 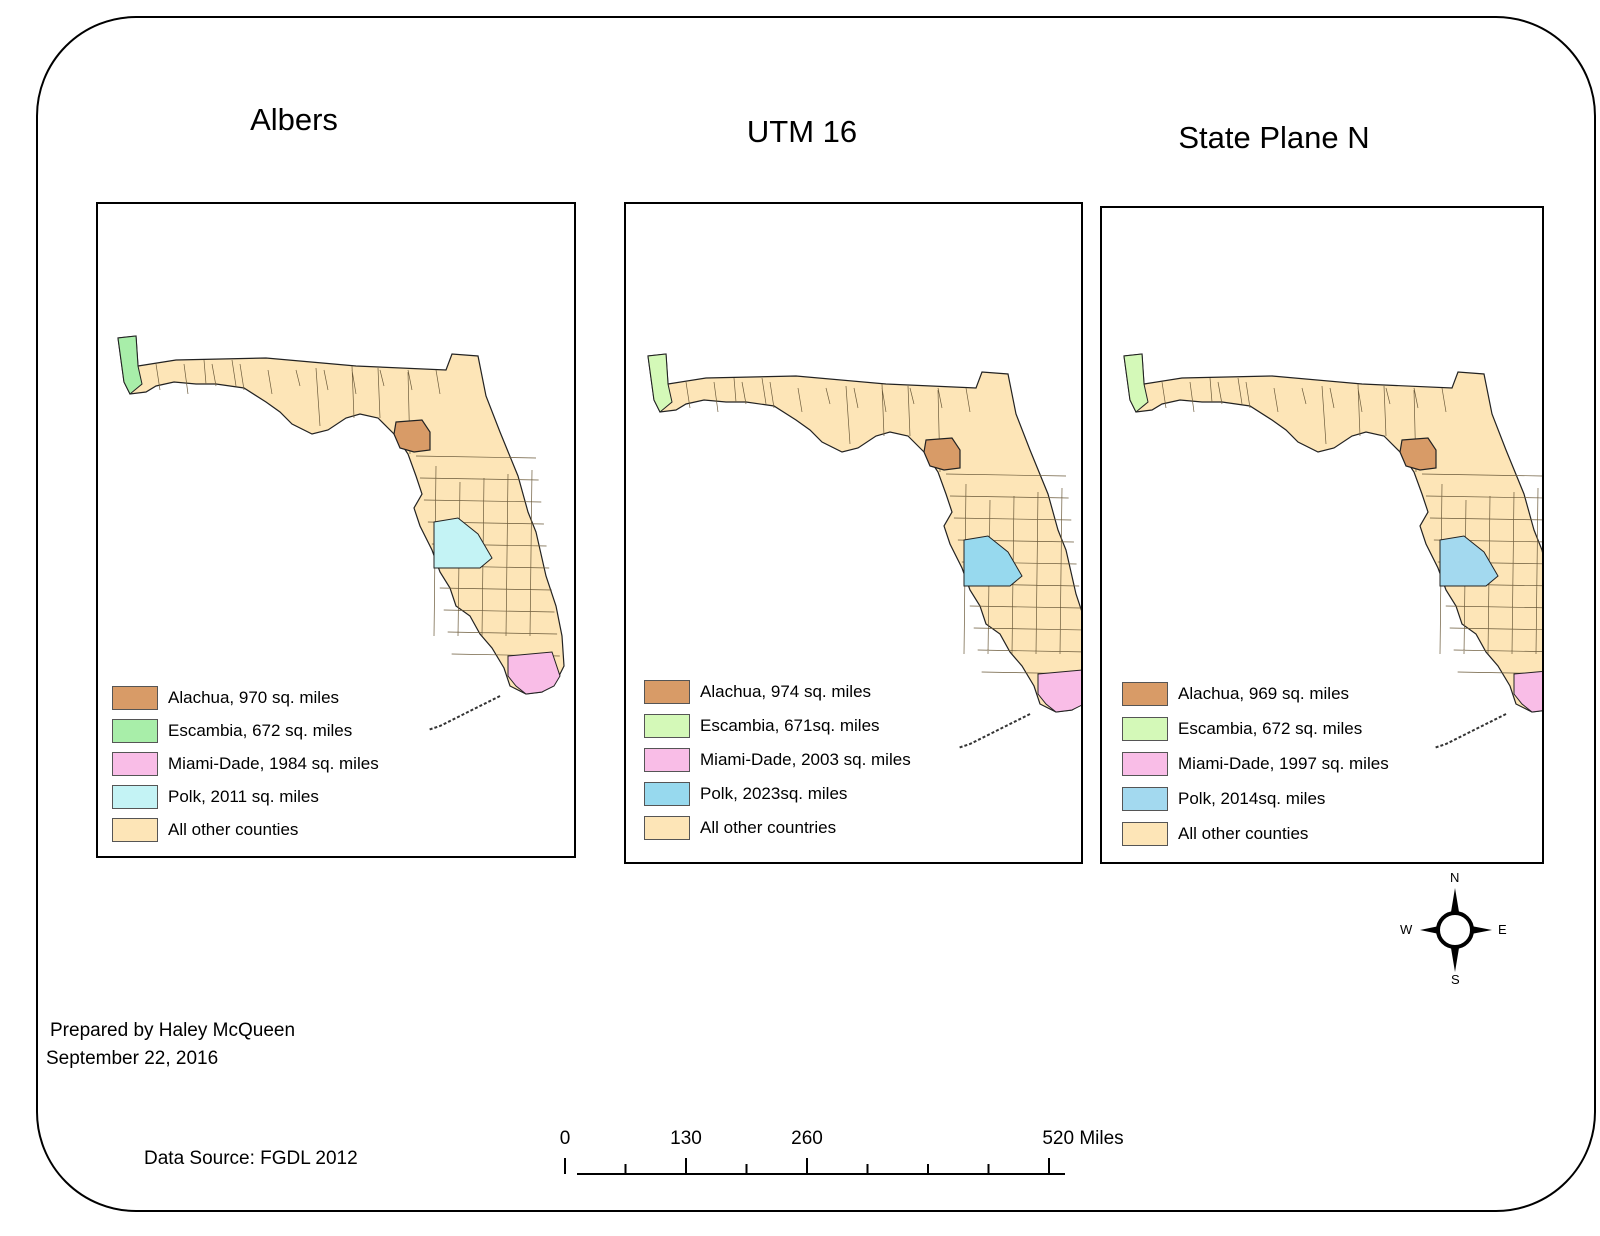 What do you see at coordinates (1406, 929) in the screenshot?
I see `compass-w: W` at bounding box center [1406, 929].